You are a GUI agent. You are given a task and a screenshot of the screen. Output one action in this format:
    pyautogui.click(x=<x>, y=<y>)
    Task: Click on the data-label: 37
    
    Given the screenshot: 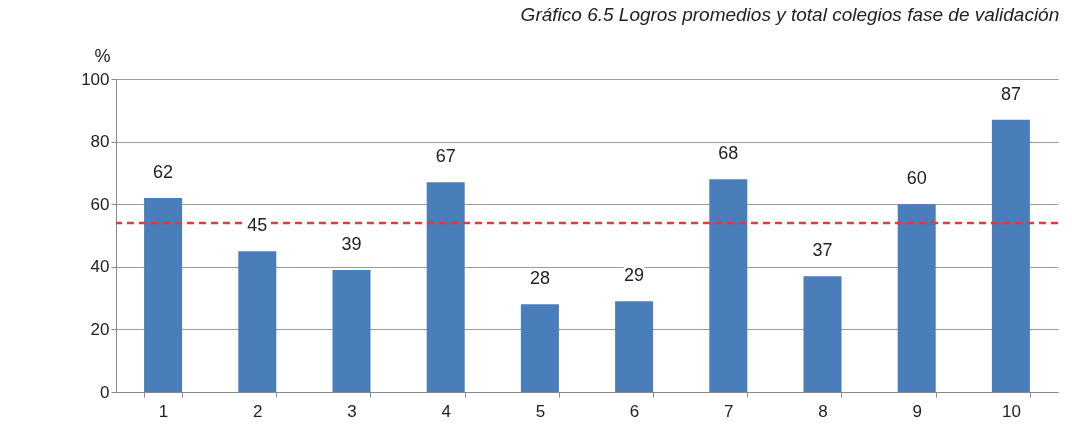 What is the action you would take?
    pyautogui.click(x=822, y=250)
    